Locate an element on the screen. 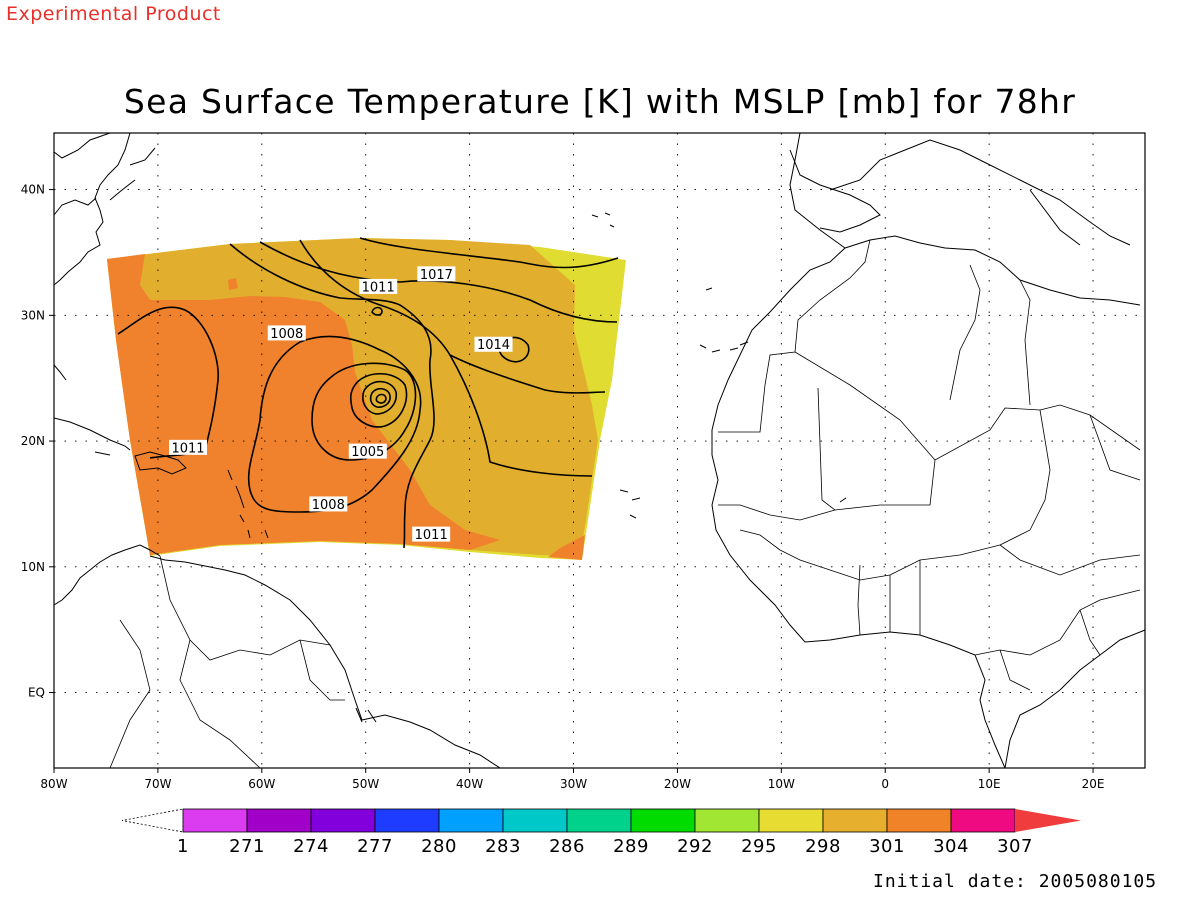 The width and height of the screenshot is (1200, 900). coastline-gulf-of-guinea is located at coordinates (1074, 698).